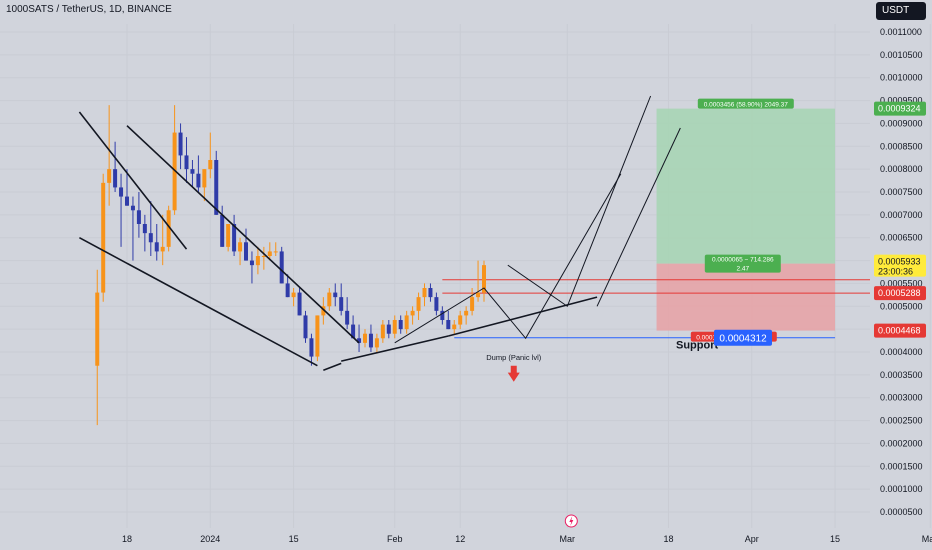 This screenshot has height=550, width=932. I want to click on lightning-bolt-icon, so click(571, 521).